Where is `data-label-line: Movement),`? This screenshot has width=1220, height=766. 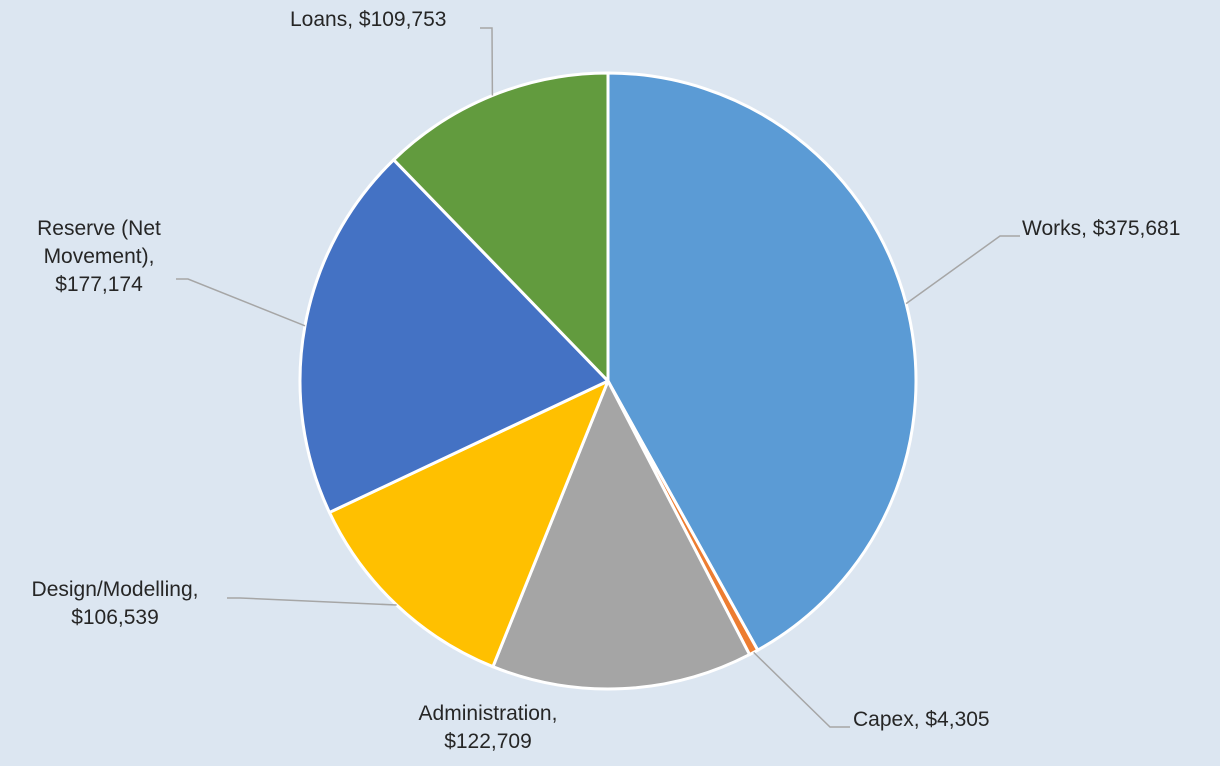 data-label-line: Movement), is located at coordinates (99, 256).